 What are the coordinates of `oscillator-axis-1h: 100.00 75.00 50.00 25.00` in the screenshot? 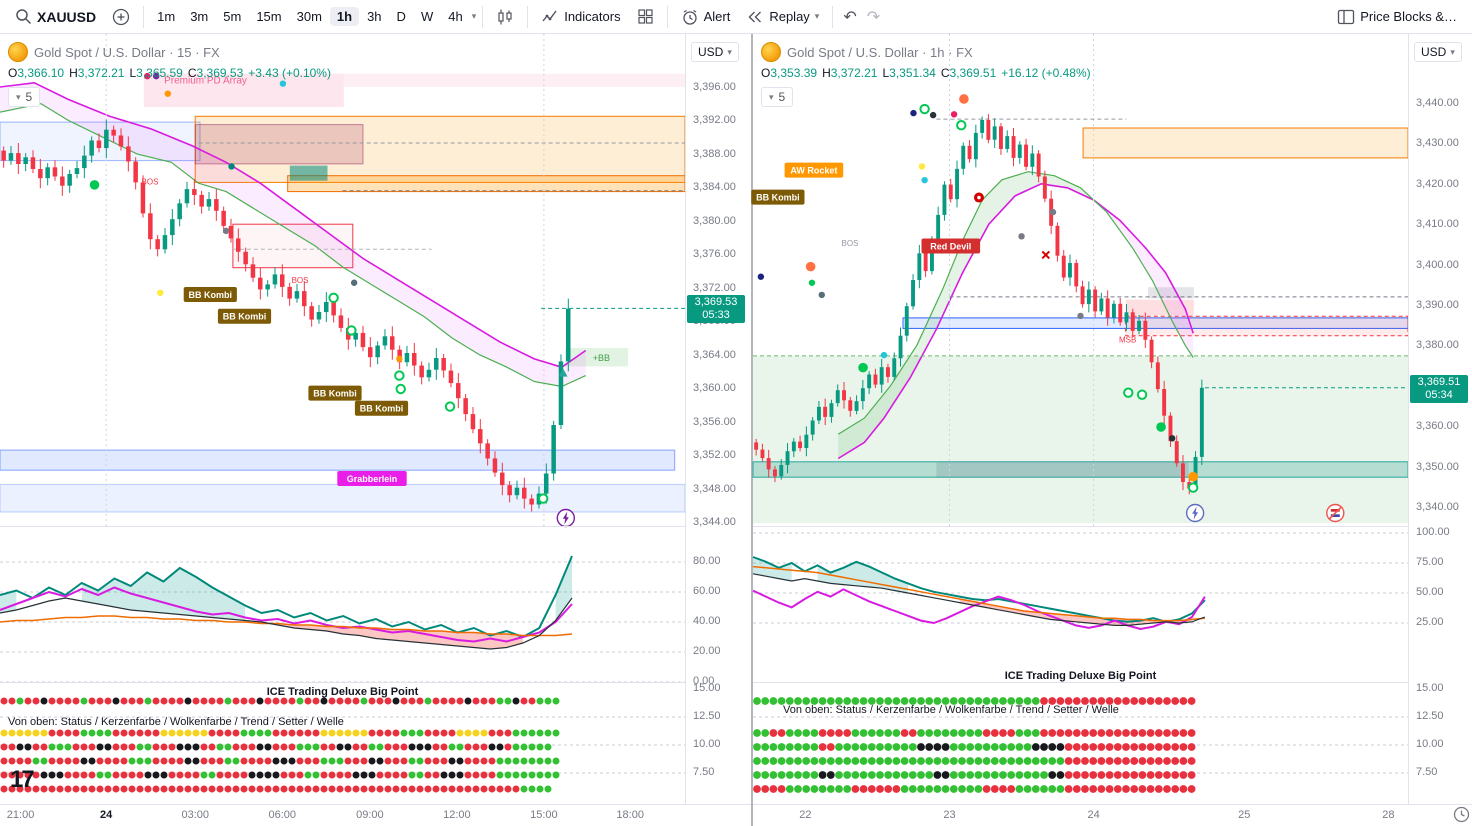 It's located at (1440, 604).